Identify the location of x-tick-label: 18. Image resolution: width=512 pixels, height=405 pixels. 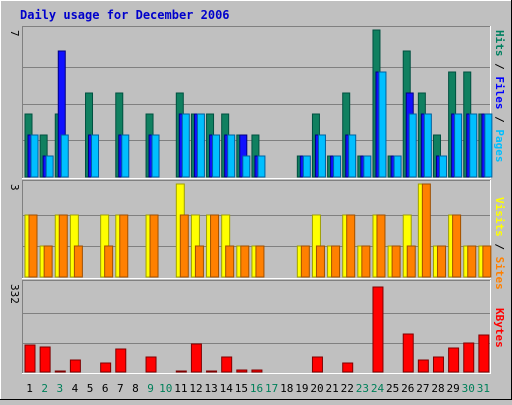
(286, 388).